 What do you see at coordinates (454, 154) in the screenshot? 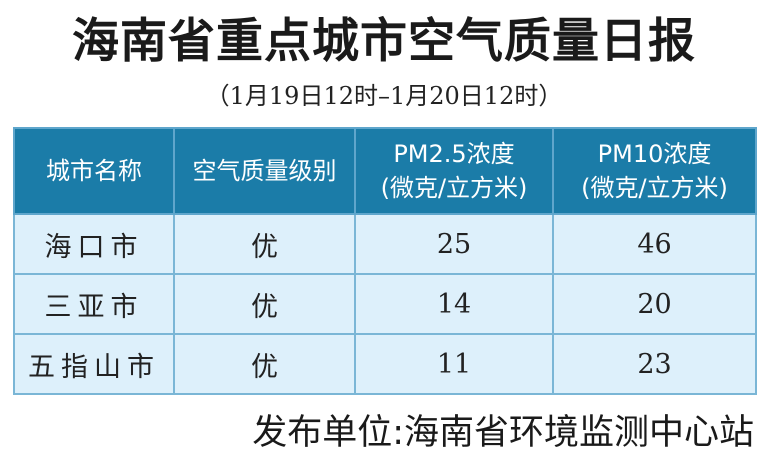
I see `header-label: PM2.5浓度` at bounding box center [454, 154].